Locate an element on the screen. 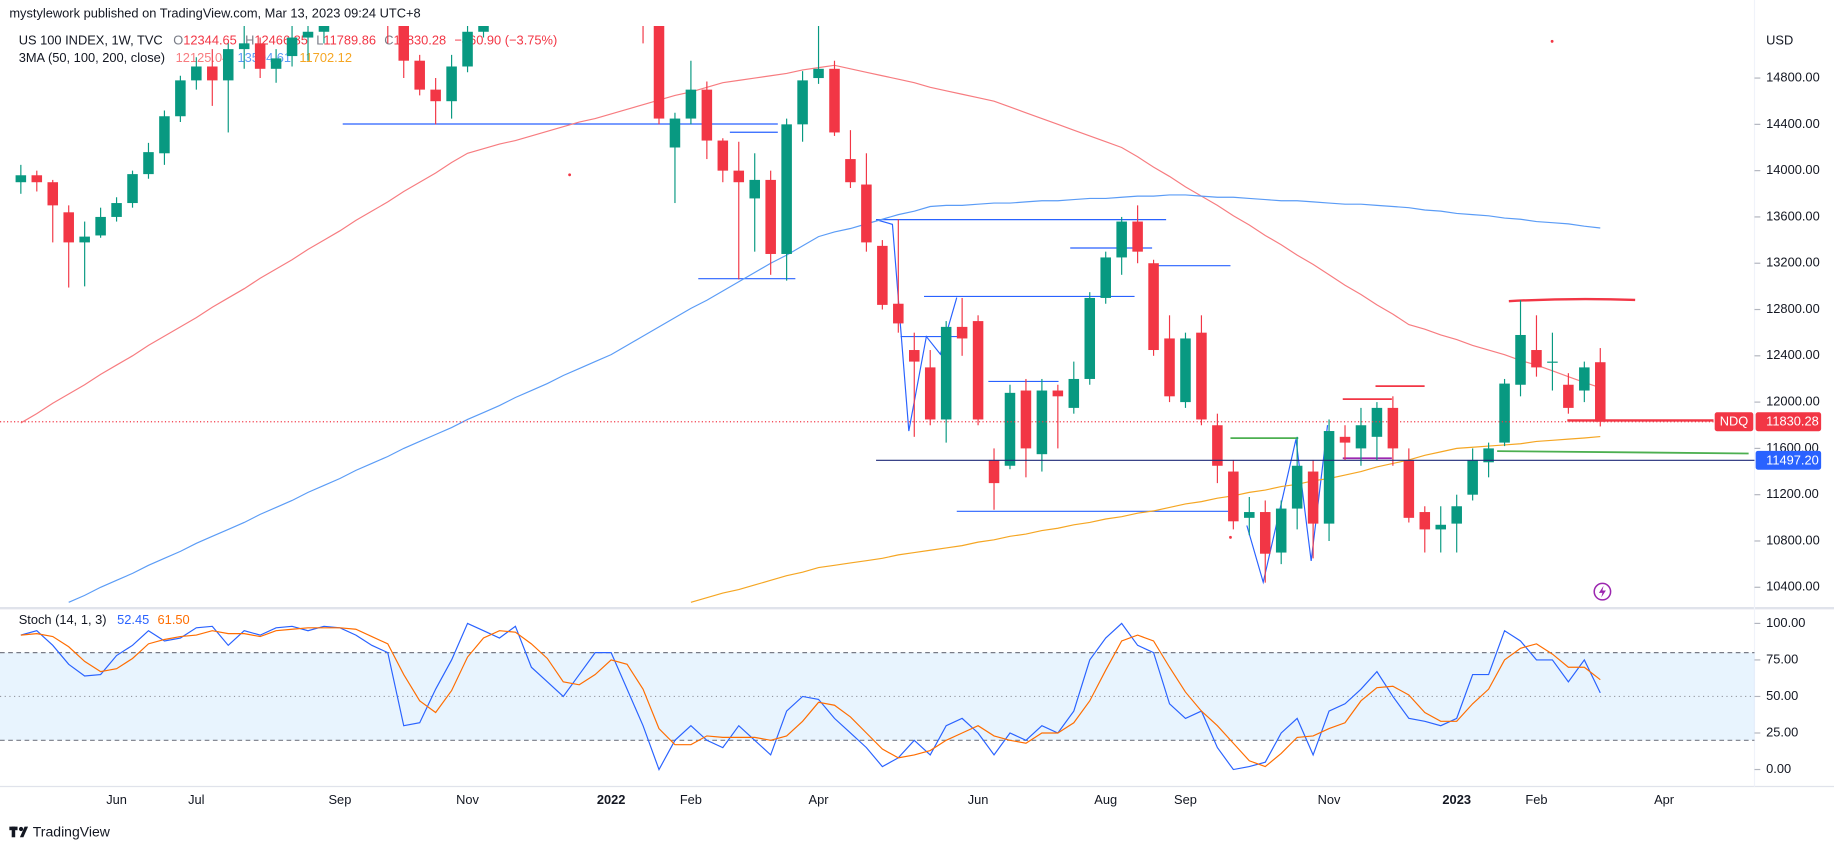 The width and height of the screenshot is (1834, 842). lightning-icon is located at coordinates (1602, 591).